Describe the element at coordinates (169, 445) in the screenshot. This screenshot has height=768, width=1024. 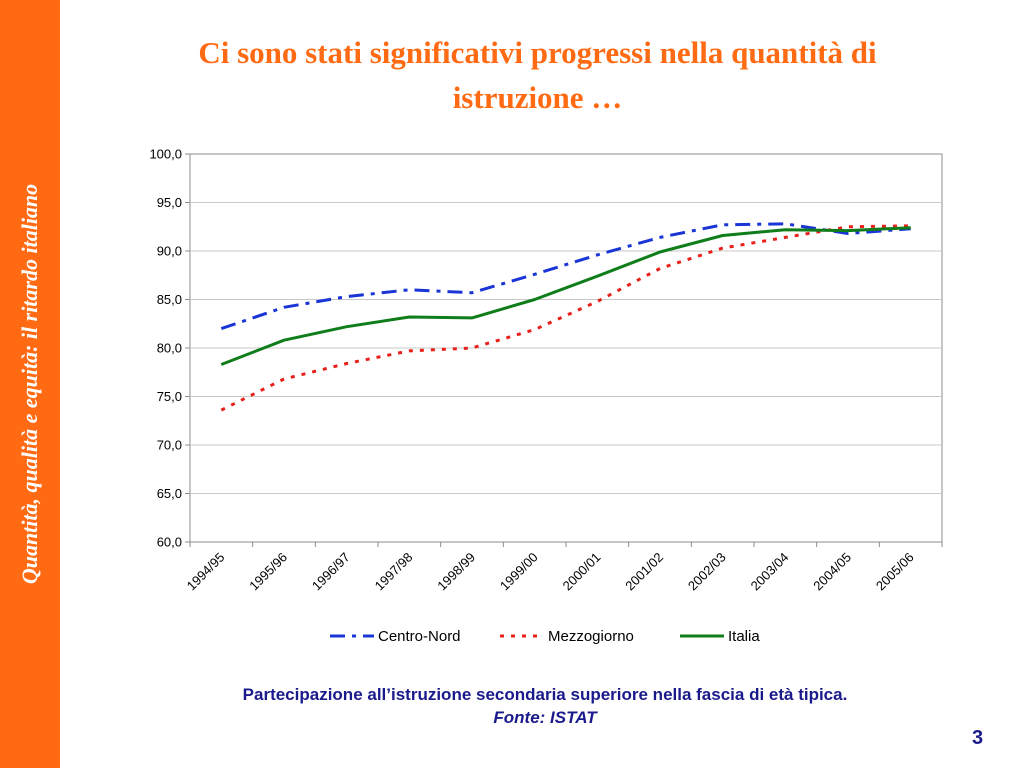
I see `y-tick-label: 70,0` at that location.